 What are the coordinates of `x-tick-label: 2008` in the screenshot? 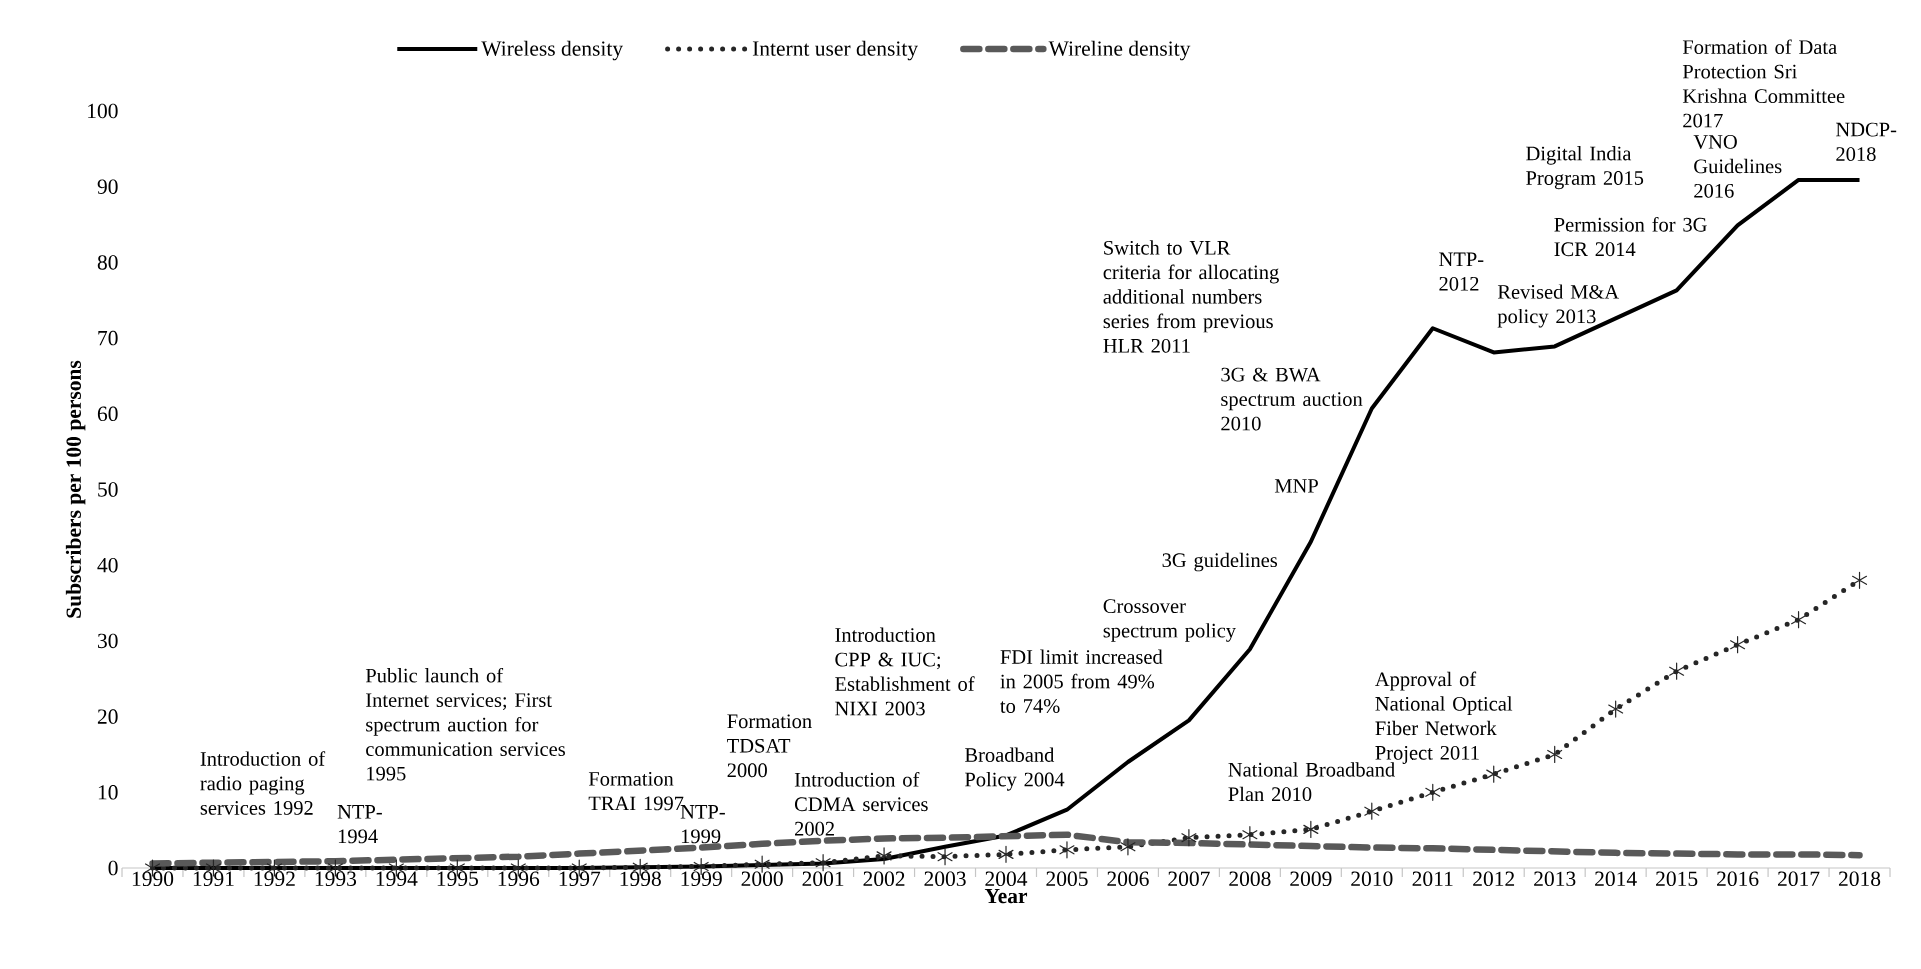 It's located at (1250, 879).